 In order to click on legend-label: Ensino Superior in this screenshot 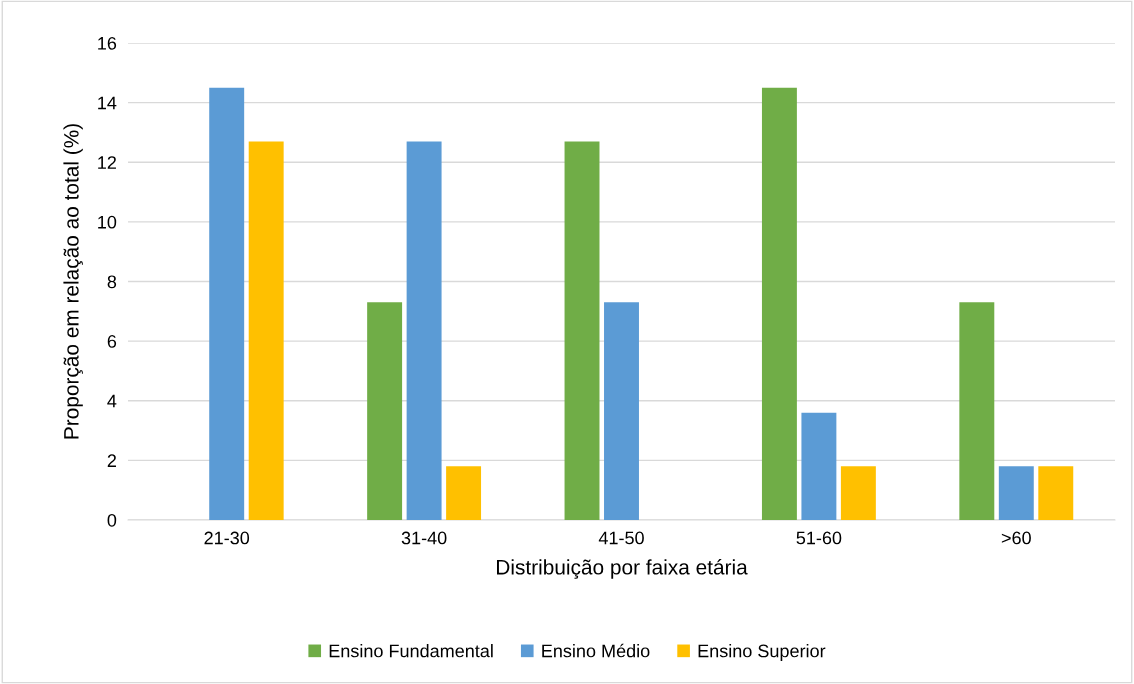, I will do `click(762, 652)`.